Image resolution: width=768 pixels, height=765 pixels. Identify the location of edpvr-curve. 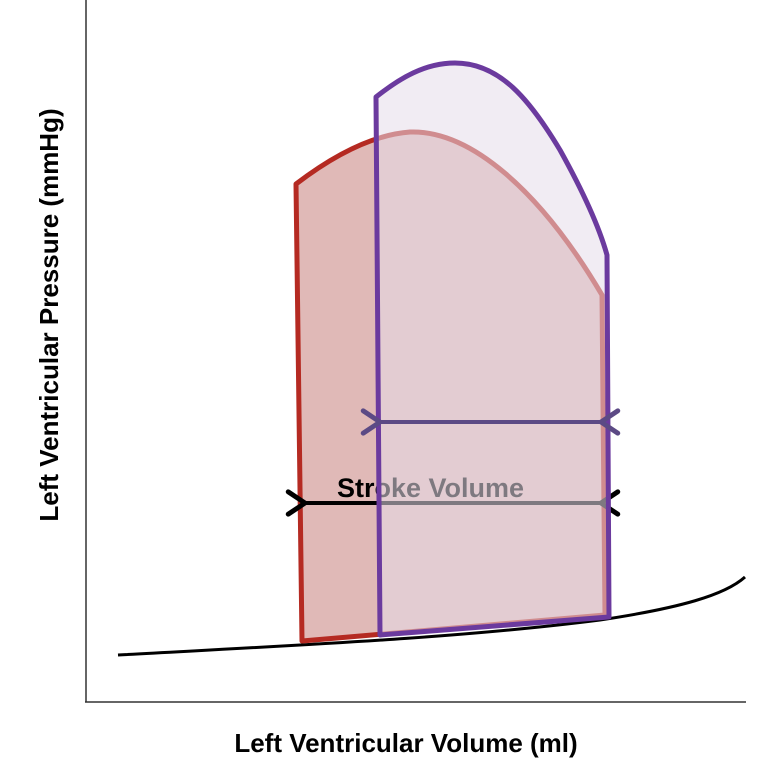
(432, 616).